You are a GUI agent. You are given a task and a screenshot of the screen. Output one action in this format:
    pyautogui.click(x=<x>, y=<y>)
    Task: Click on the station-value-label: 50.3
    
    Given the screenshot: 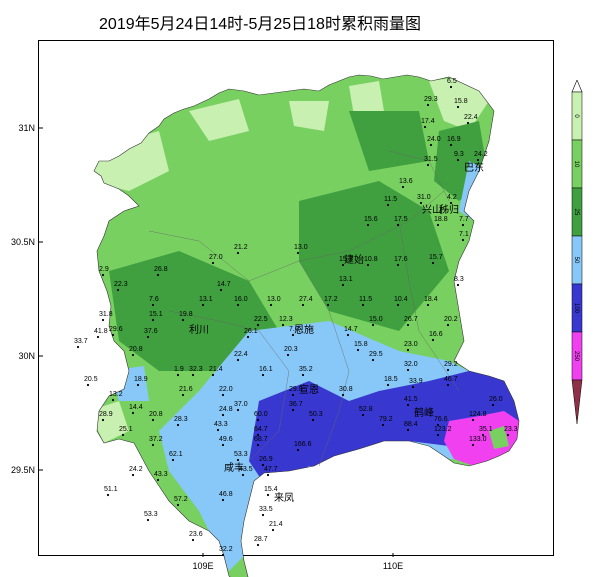 What is the action you would take?
    pyautogui.click(x=316, y=414)
    